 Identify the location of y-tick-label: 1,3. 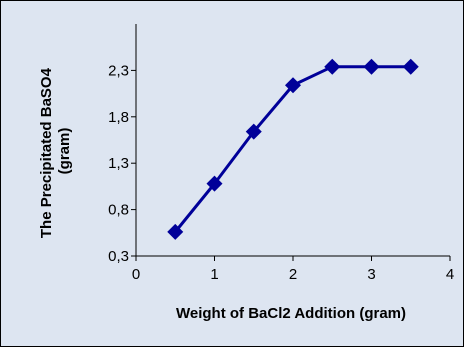
(118, 163).